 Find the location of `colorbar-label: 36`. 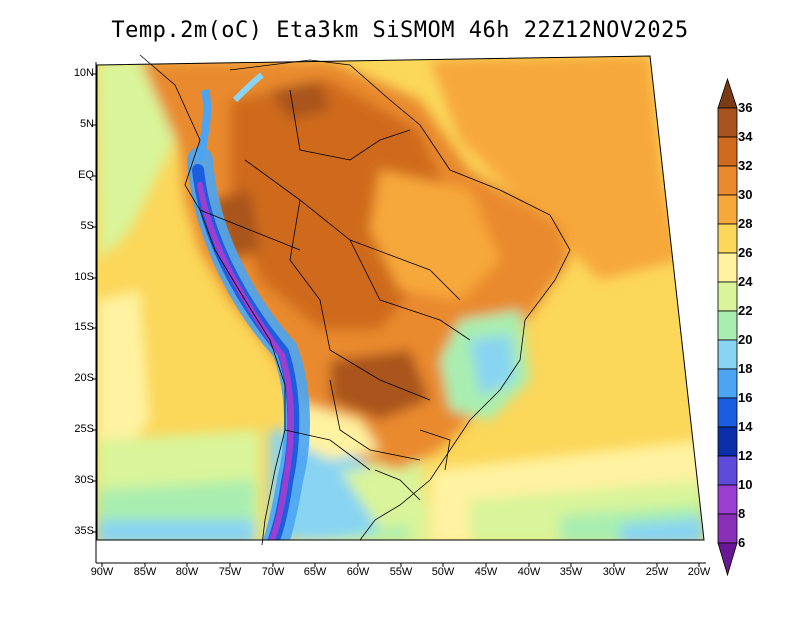

colorbar-label: 36 is located at coordinates (745, 107).